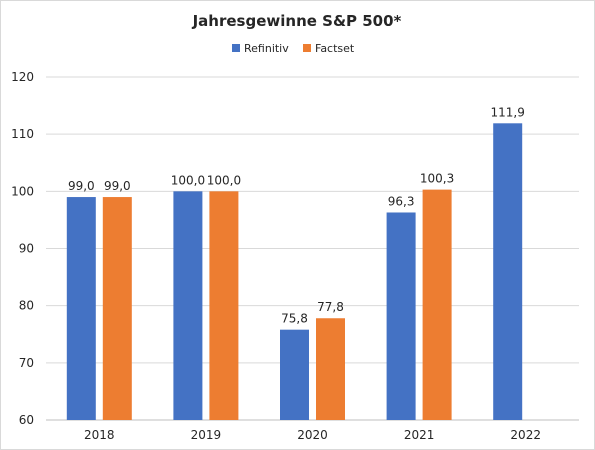 The height and width of the screenshot is (450, 595). I want to click on bar-refinitiv-2018, so click(81, 308).